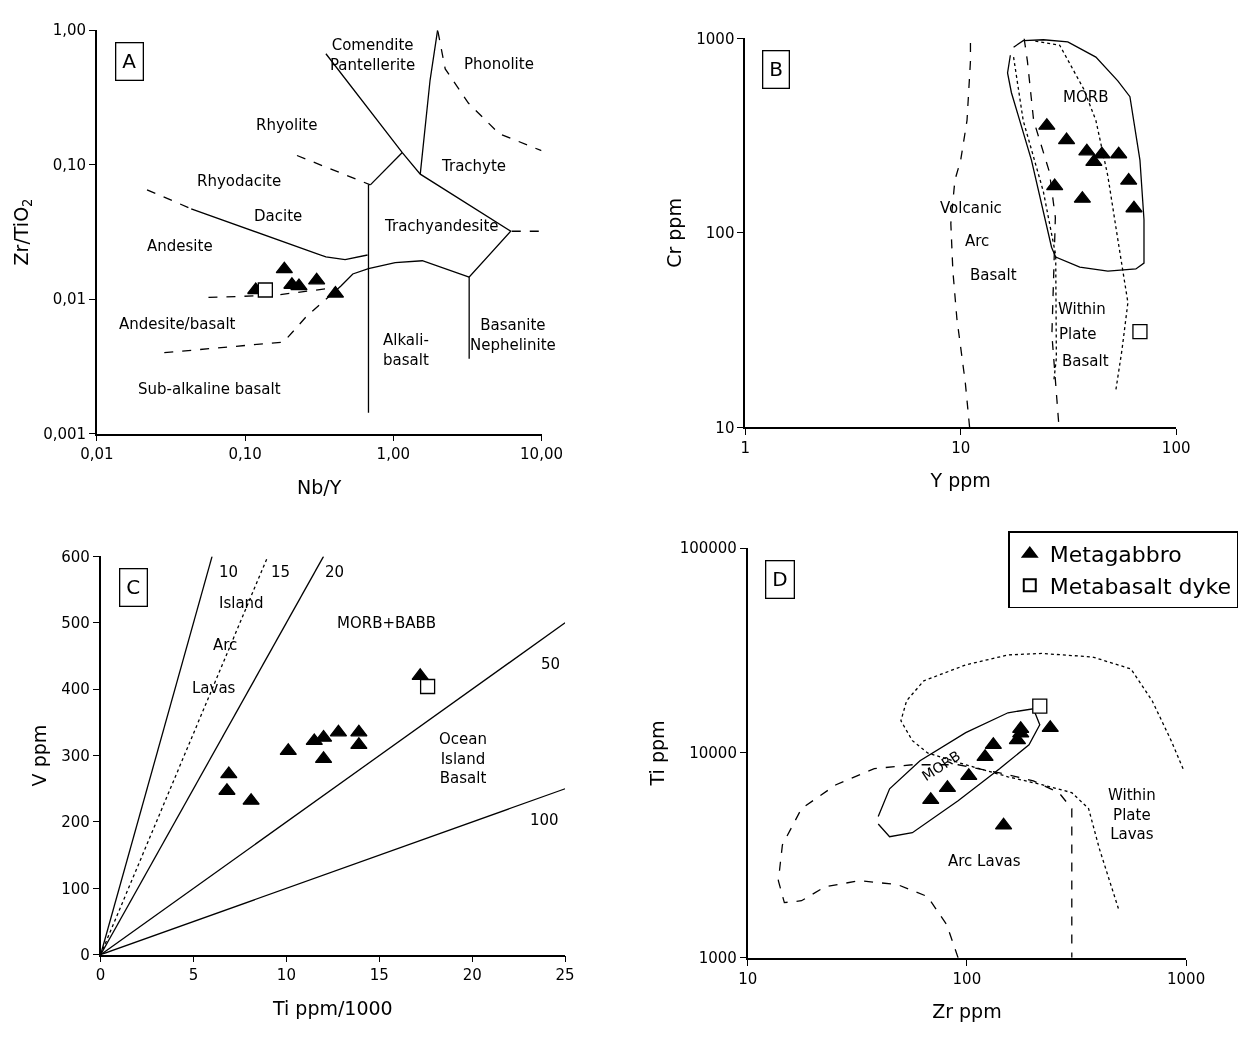  I want to click on annotation: Rhyolite, so click(287, 125).